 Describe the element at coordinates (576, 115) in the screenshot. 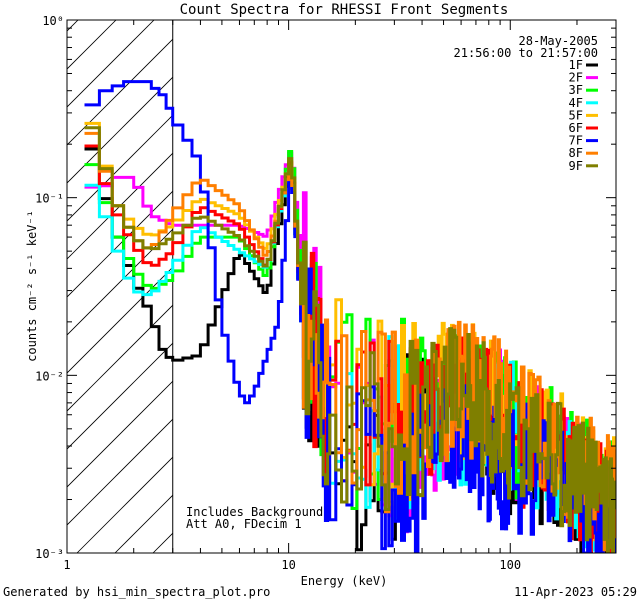

I see `legend-label-5F: 5F` at that location.